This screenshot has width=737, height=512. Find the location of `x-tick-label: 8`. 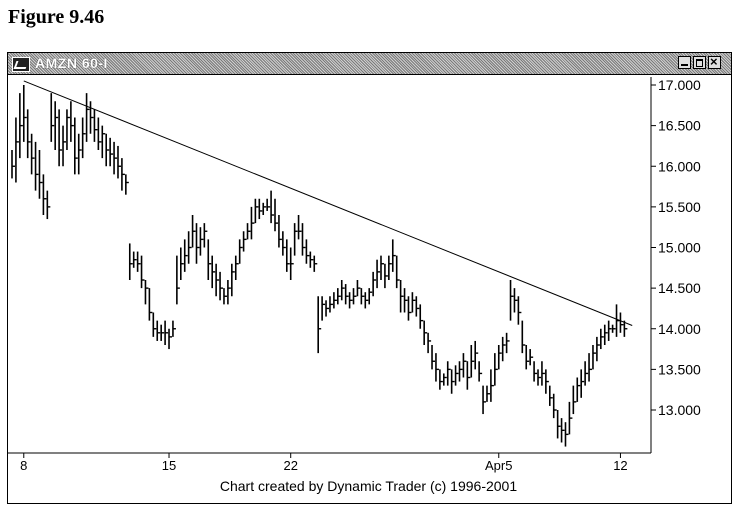

x-tick-label: 8 is located at coordinates (23, 465).